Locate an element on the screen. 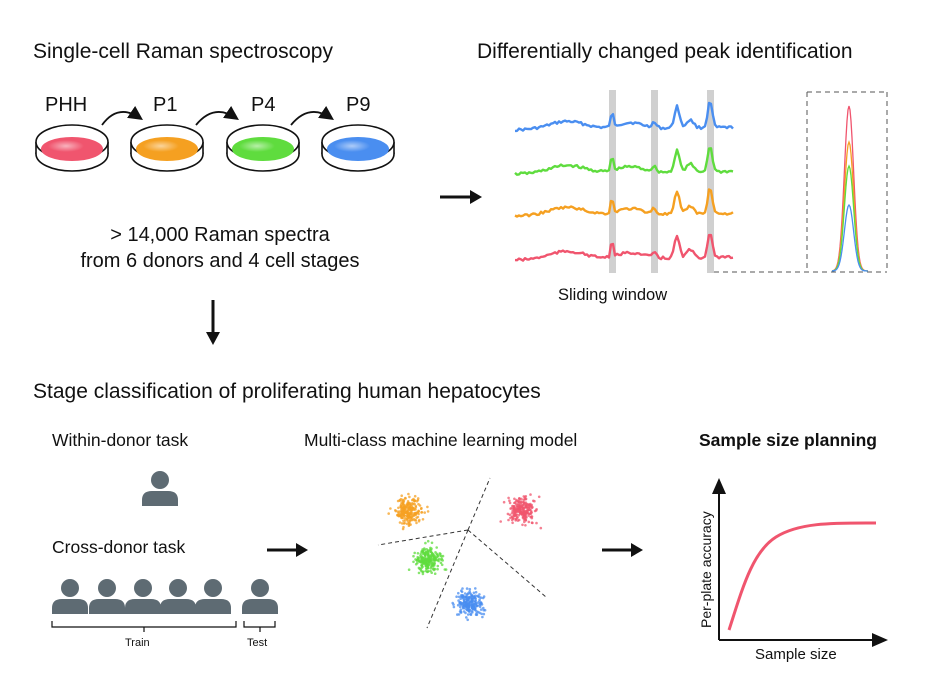 The height and width of the screenshot is (686, 945). zoom-peak-p9 is located at coordinates (849, 237).